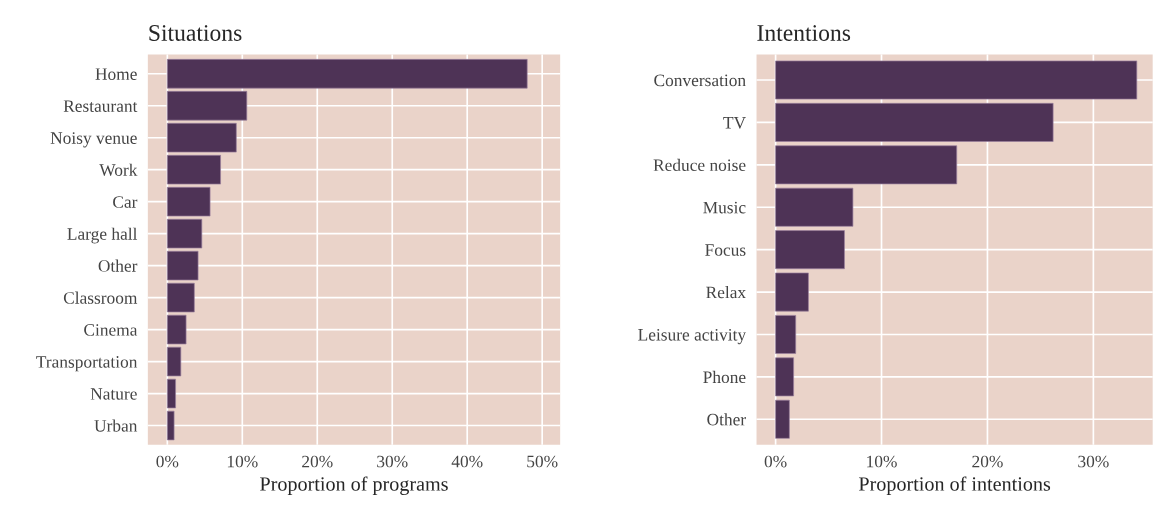  Describe the element at coordinates (116, 74) in the screenshot. I see `y-tick-label: Home` at that location.